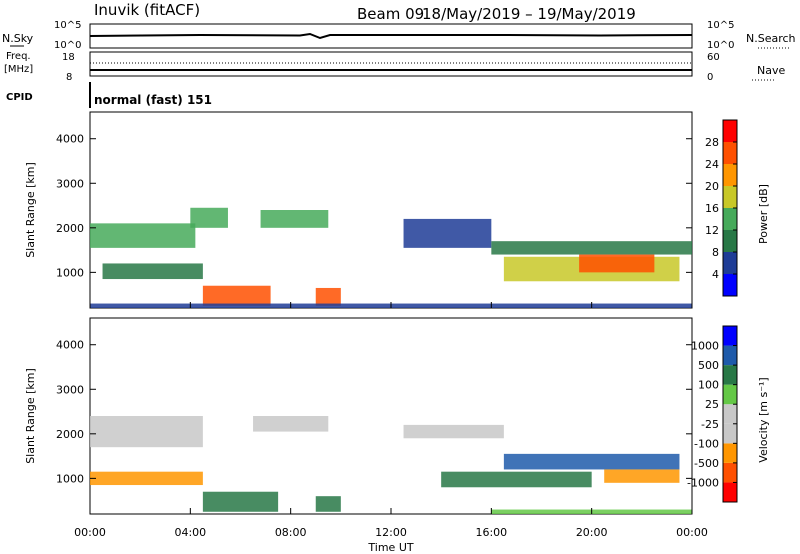 The image size is (800, 554). I want to click on velocity-cbar-label-7: -1000, so click(703, 482).